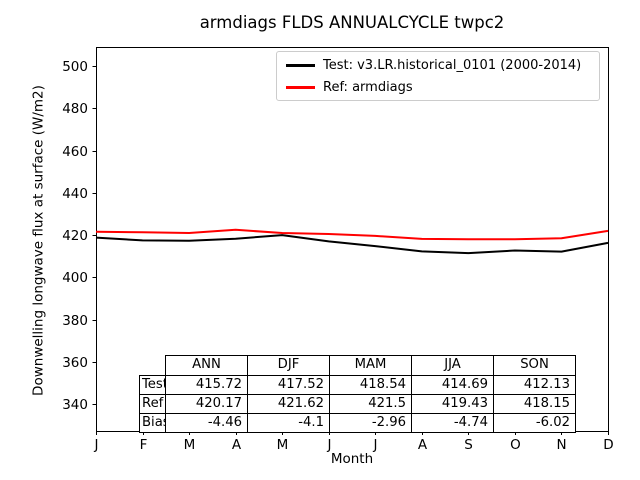 The height and width of the screenshot is (480, 640). I want to click on table-header-cell: MAM, so click(370, 365).